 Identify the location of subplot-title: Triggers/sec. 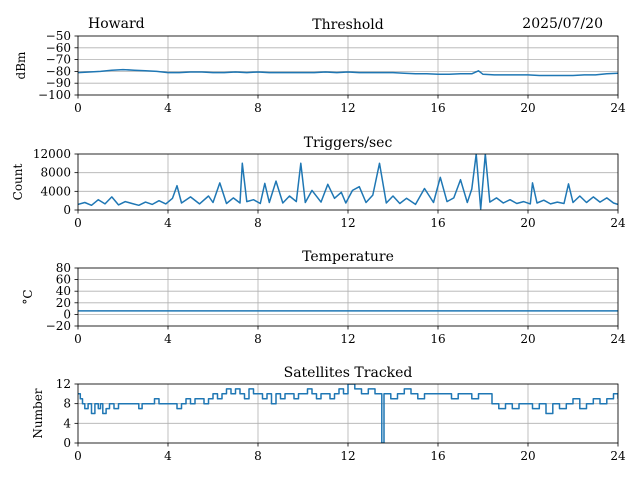
(348, 143).